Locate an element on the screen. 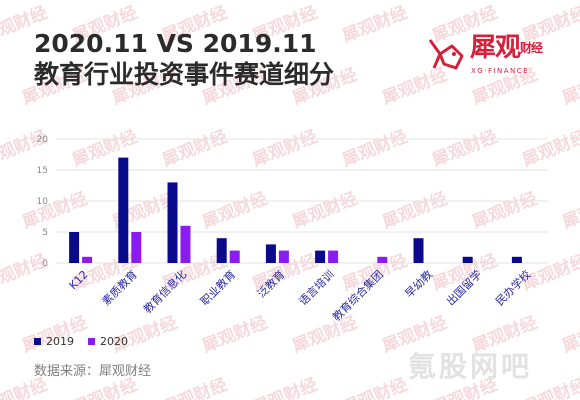 The image size is (580, 400). legend-item-2020: 2020 is located at coordinates (108, 341).